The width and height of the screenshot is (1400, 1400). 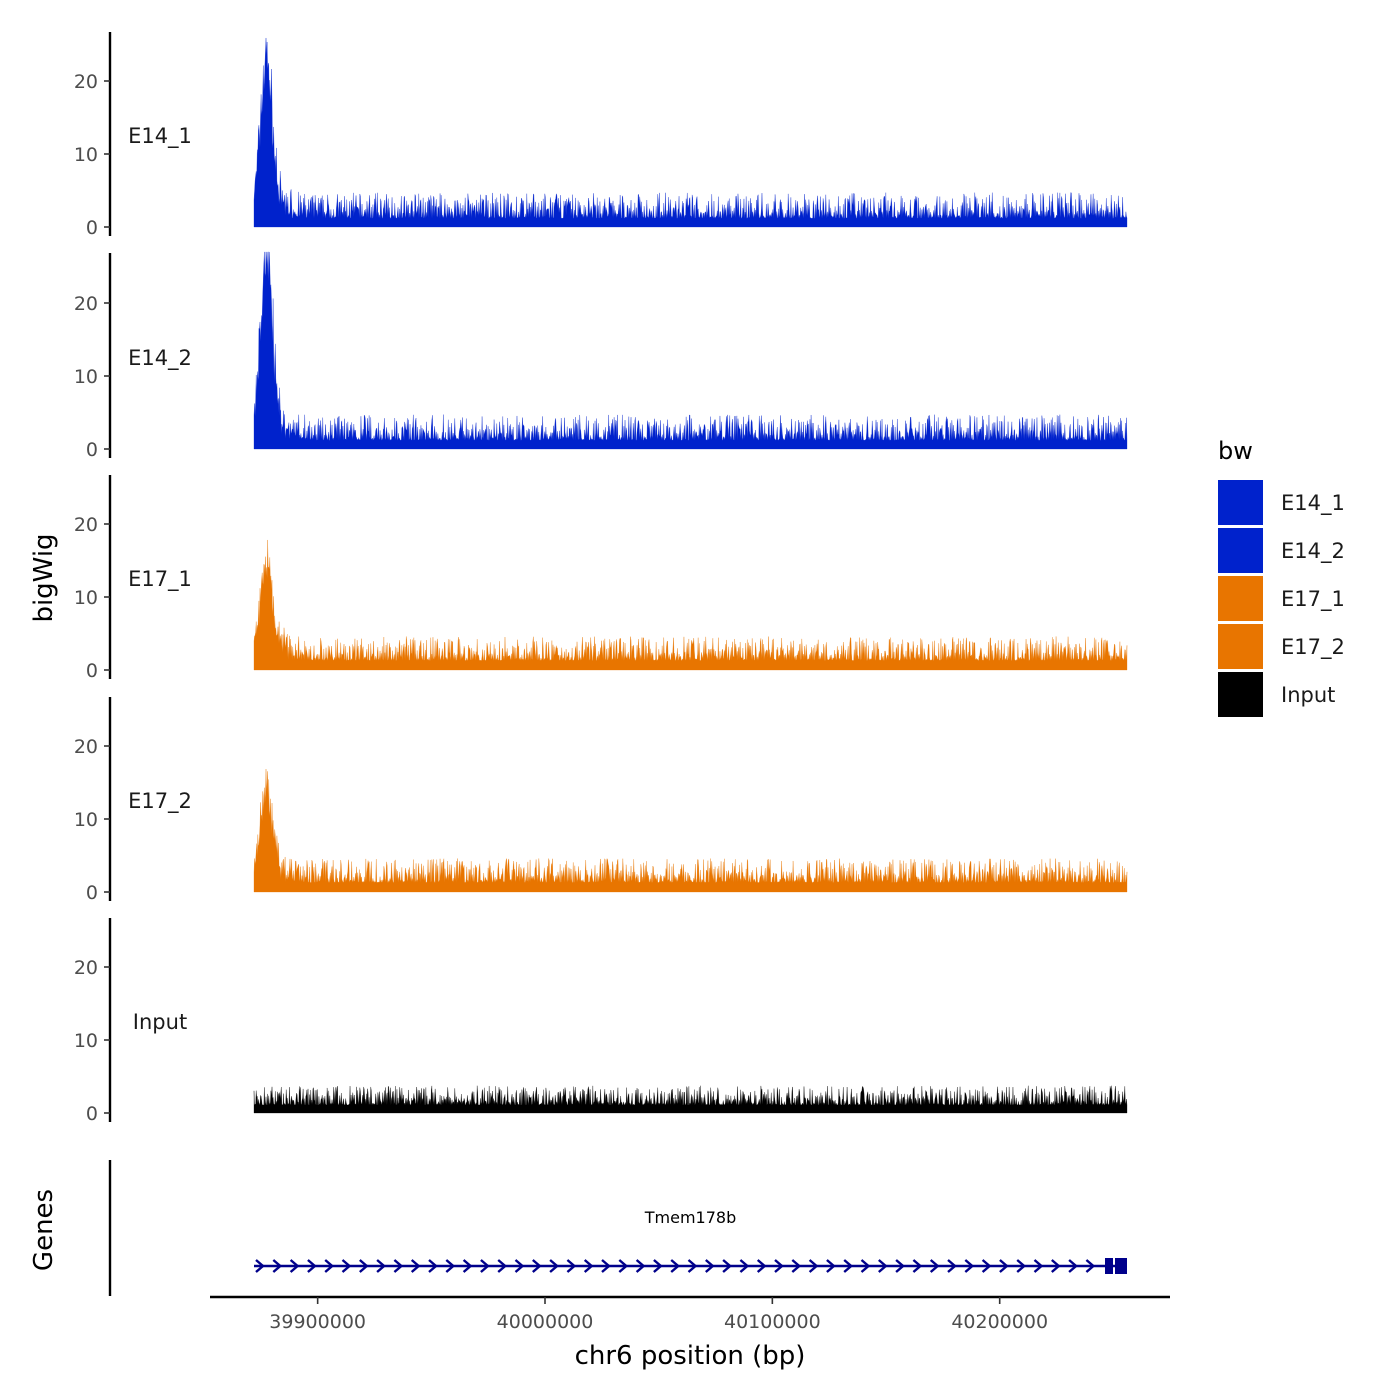 I want to click on panel-Input: 0 10 20 Input, so click(x=601, y=1021).